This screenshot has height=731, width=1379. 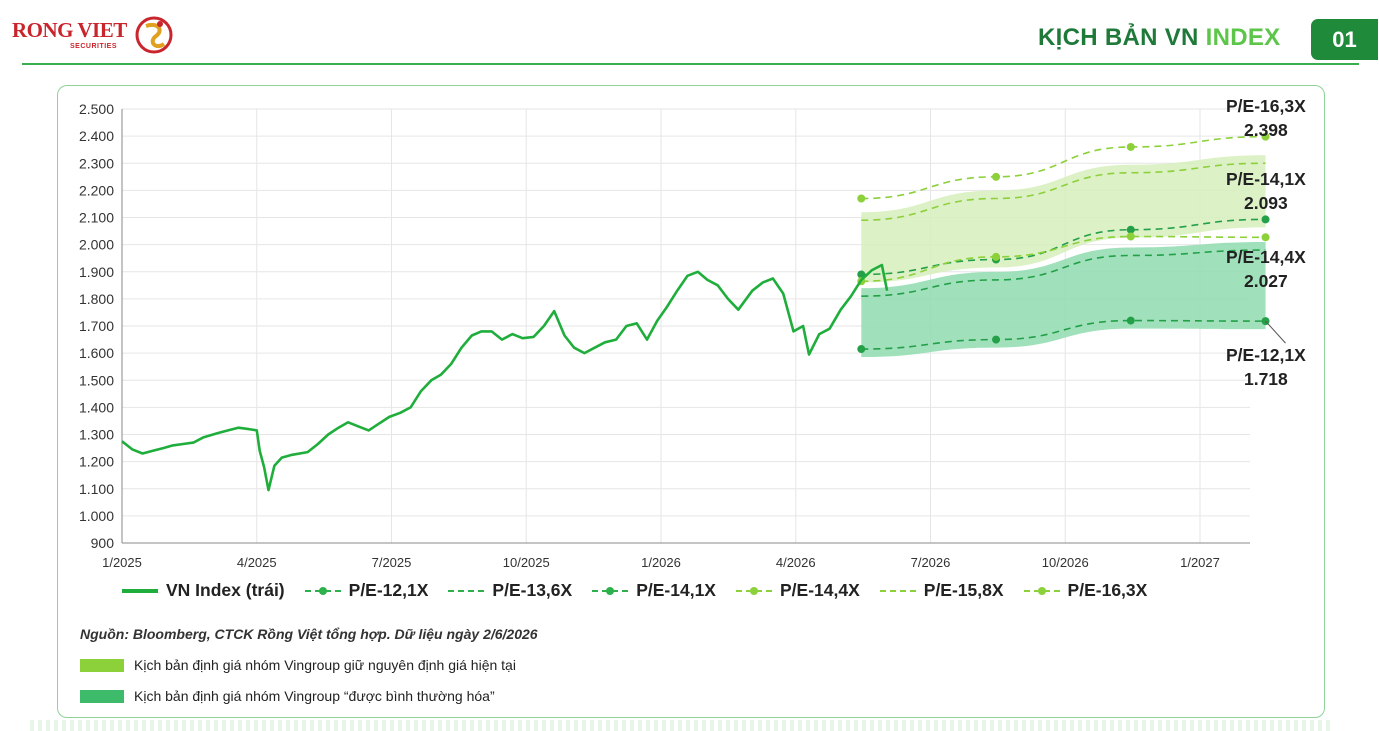 What do you see at coordinates (1266, 367) in the screenshot?
I see `annotation-pe-12-1: P/E-12,1X 1.718` at bounding box center [1266, 367].